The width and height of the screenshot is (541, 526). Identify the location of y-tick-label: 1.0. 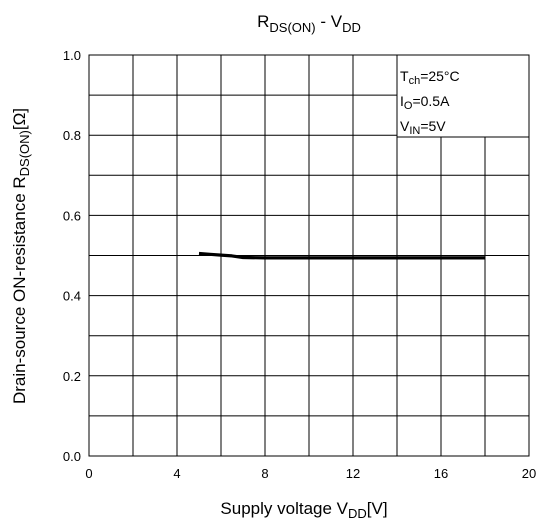
(72, 55).